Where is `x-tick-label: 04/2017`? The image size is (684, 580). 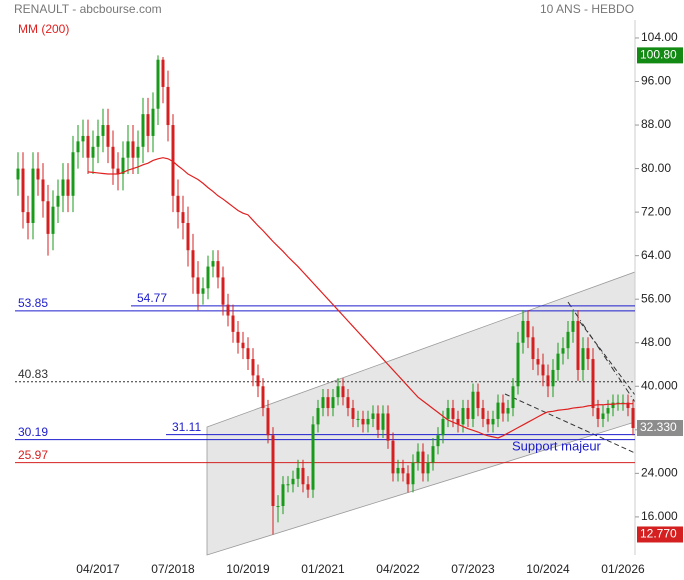
x-tick-label: 04/2017 is located at coordinates (98, 569).